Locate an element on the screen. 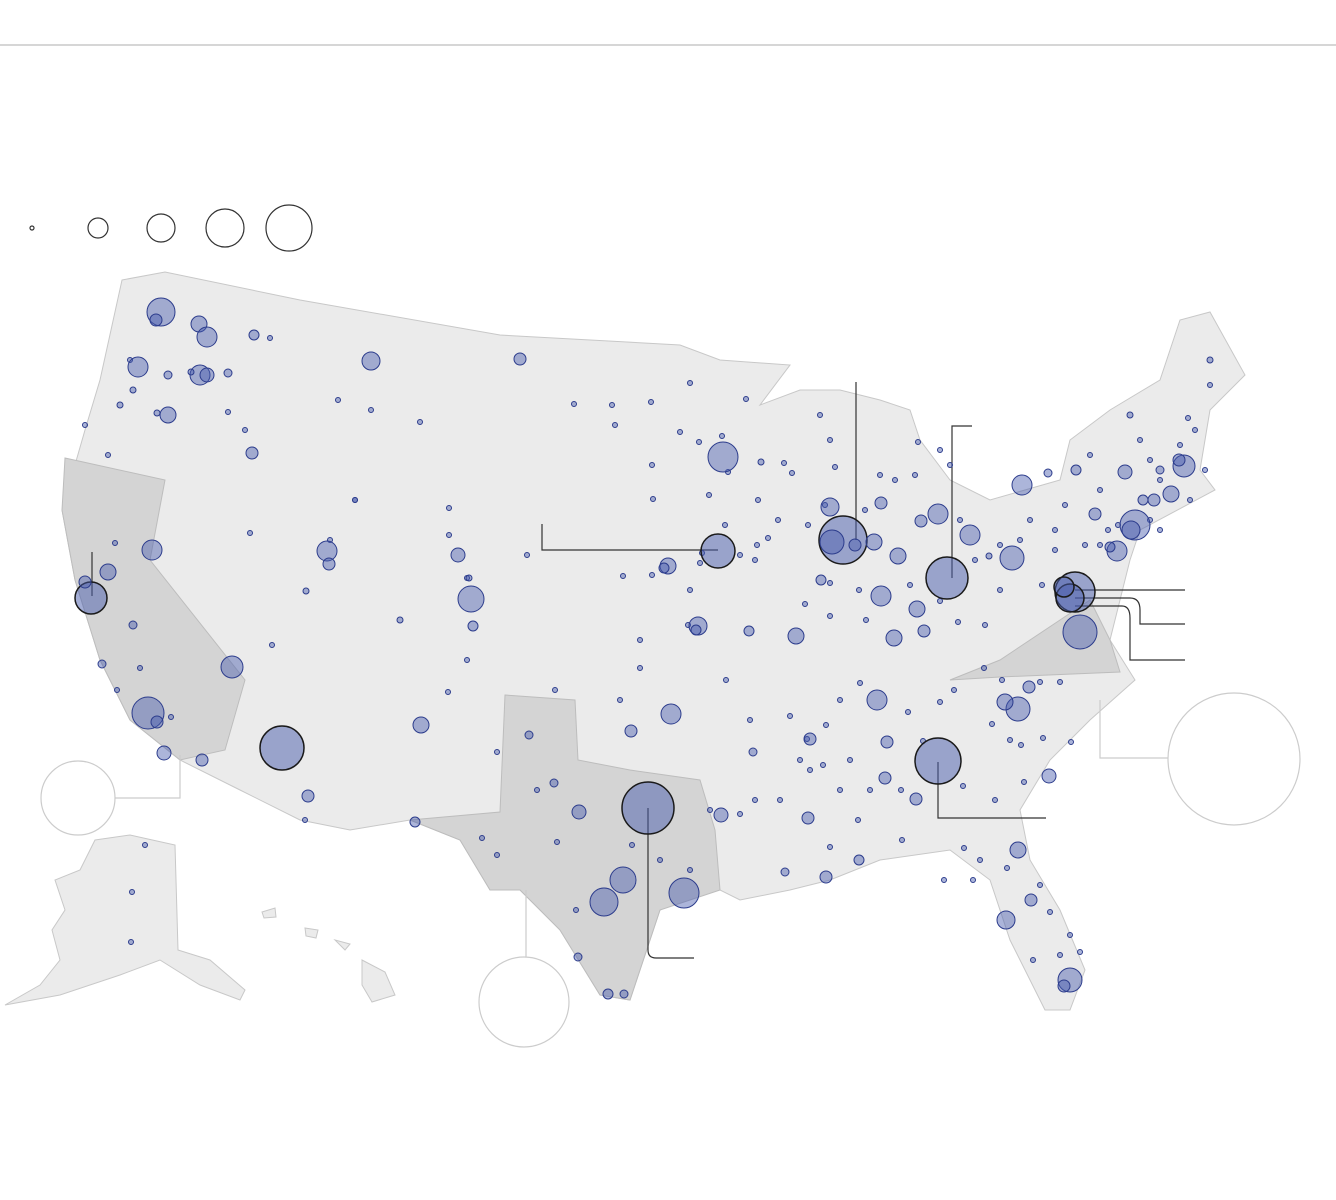 The width and height of the screenshot is (1336, 1200). state-virginia is located at coordinates (1035, 640).